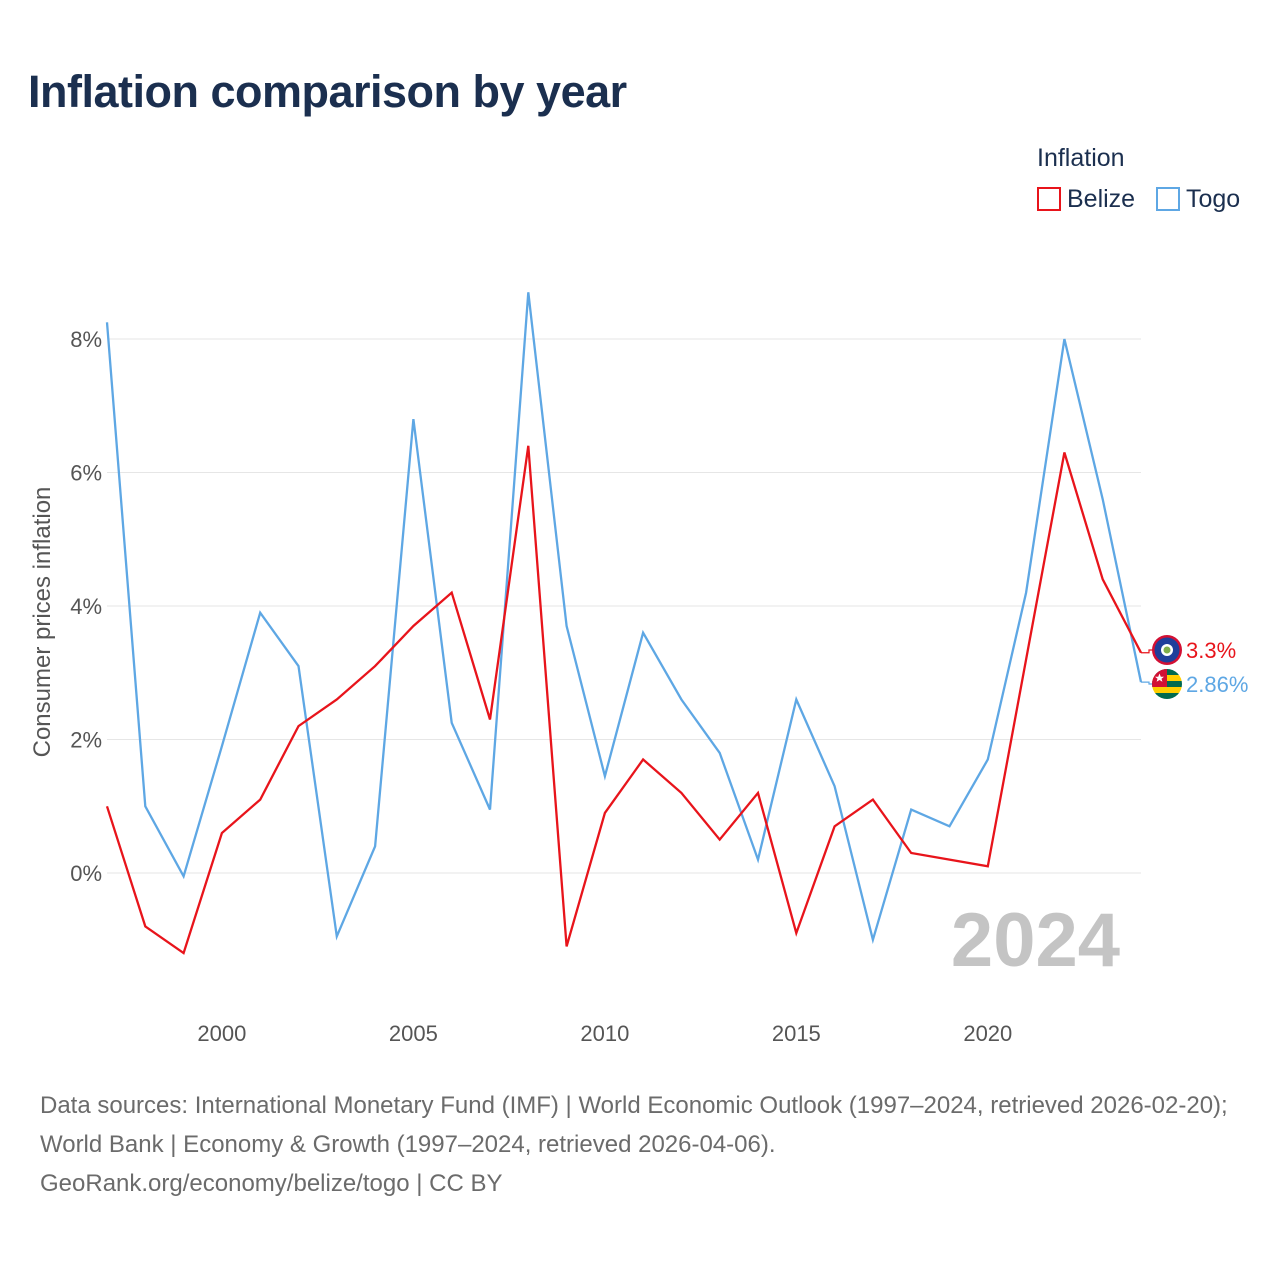 The image size is (1280, 1280). Describe the element at coordinates (271, 1183) in the screenshot. I see `attribution-link: GeoRank.org/economy/belize/togo | CC BY` at that location.